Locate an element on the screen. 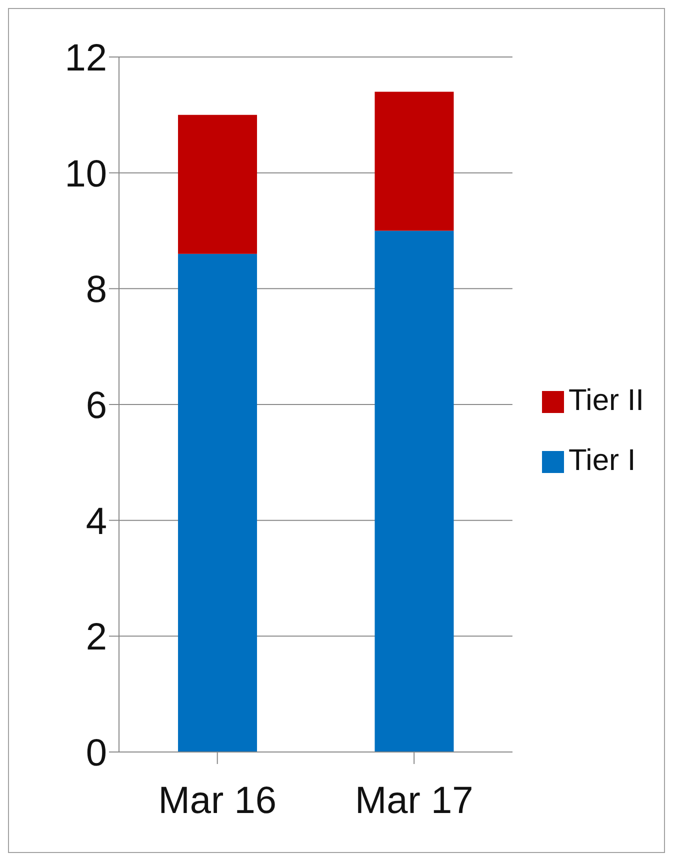  x-tick-label: Mar 17 is located at coordinates (414, 801).